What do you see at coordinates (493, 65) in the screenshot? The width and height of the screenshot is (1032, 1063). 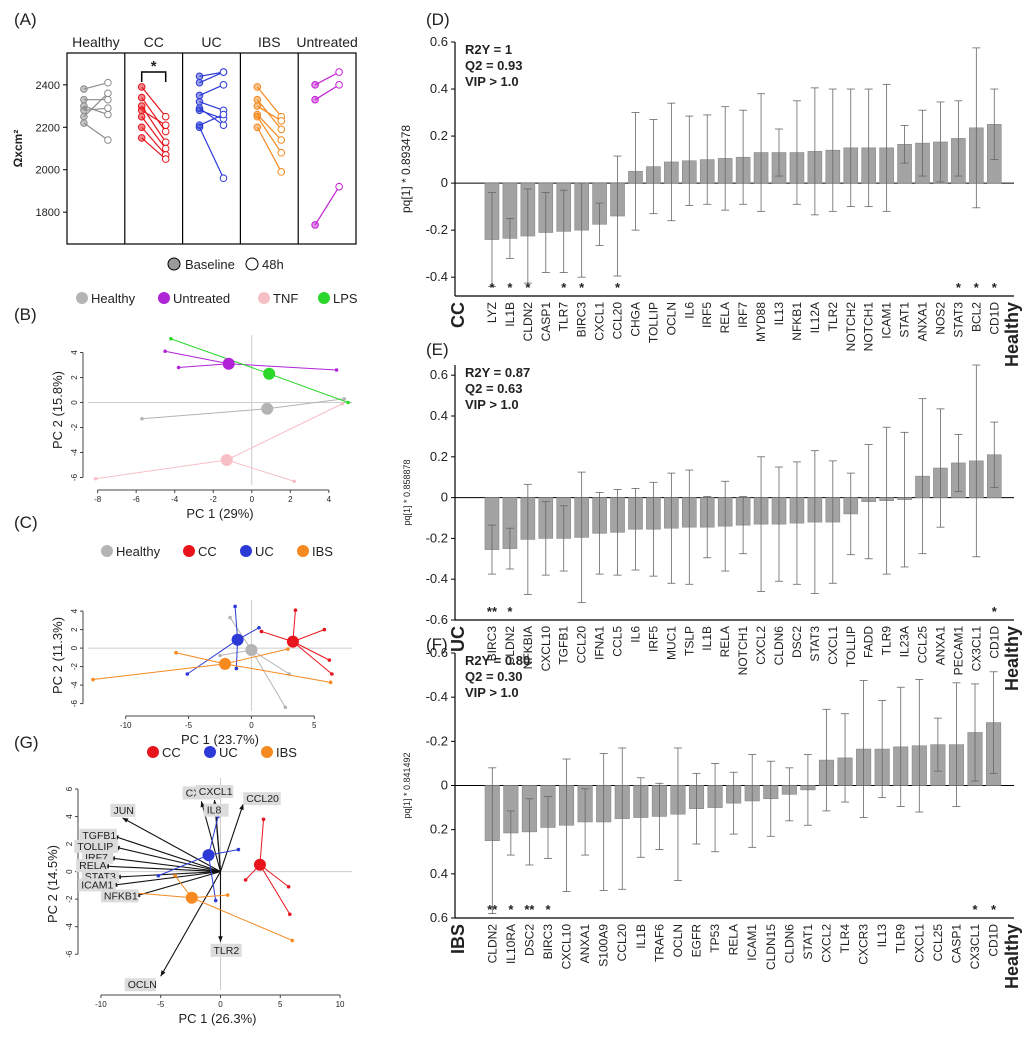 I see `model-stat: Q2 = 0.93` at bounding box center [493, 65].